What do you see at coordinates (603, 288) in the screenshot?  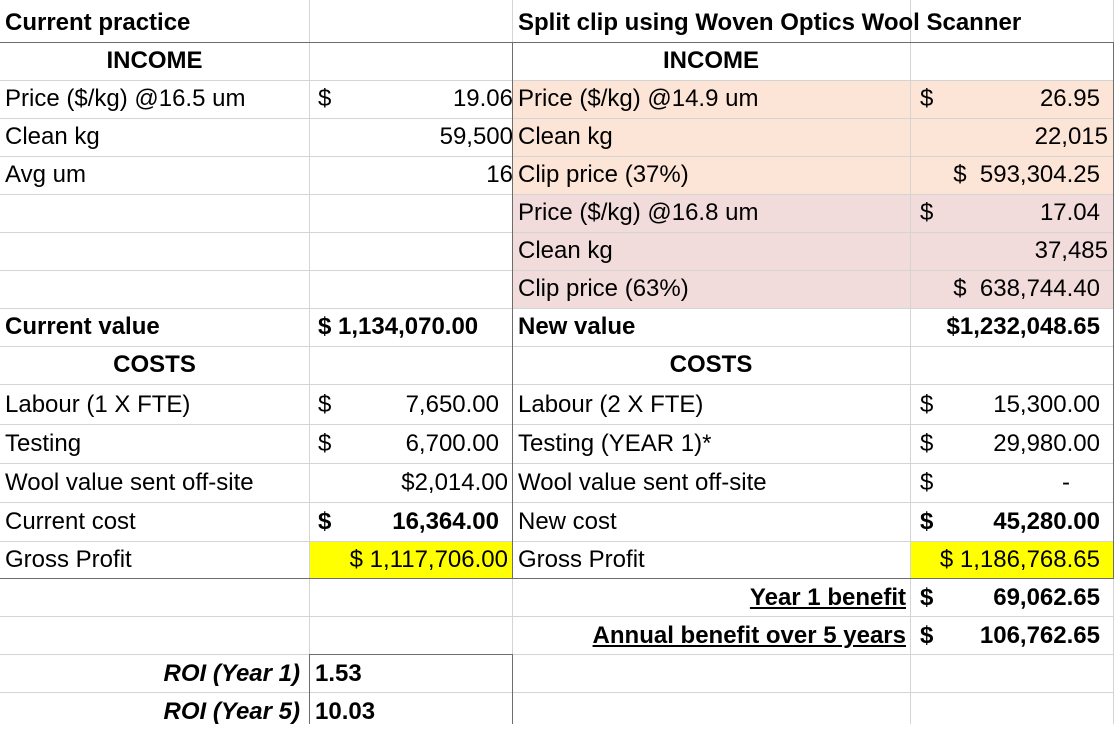 I see `right-clip2-label: Clip price (63%)` at bounding box center [603, 288].